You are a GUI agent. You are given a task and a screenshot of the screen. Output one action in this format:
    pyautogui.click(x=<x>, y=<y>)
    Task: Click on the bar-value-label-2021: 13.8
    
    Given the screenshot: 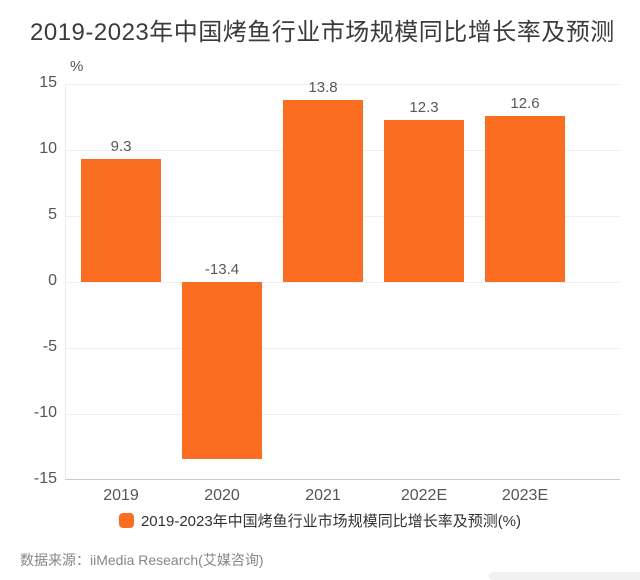 What is the action you would take?
    pyautogui.click(x=323, y=87)
    